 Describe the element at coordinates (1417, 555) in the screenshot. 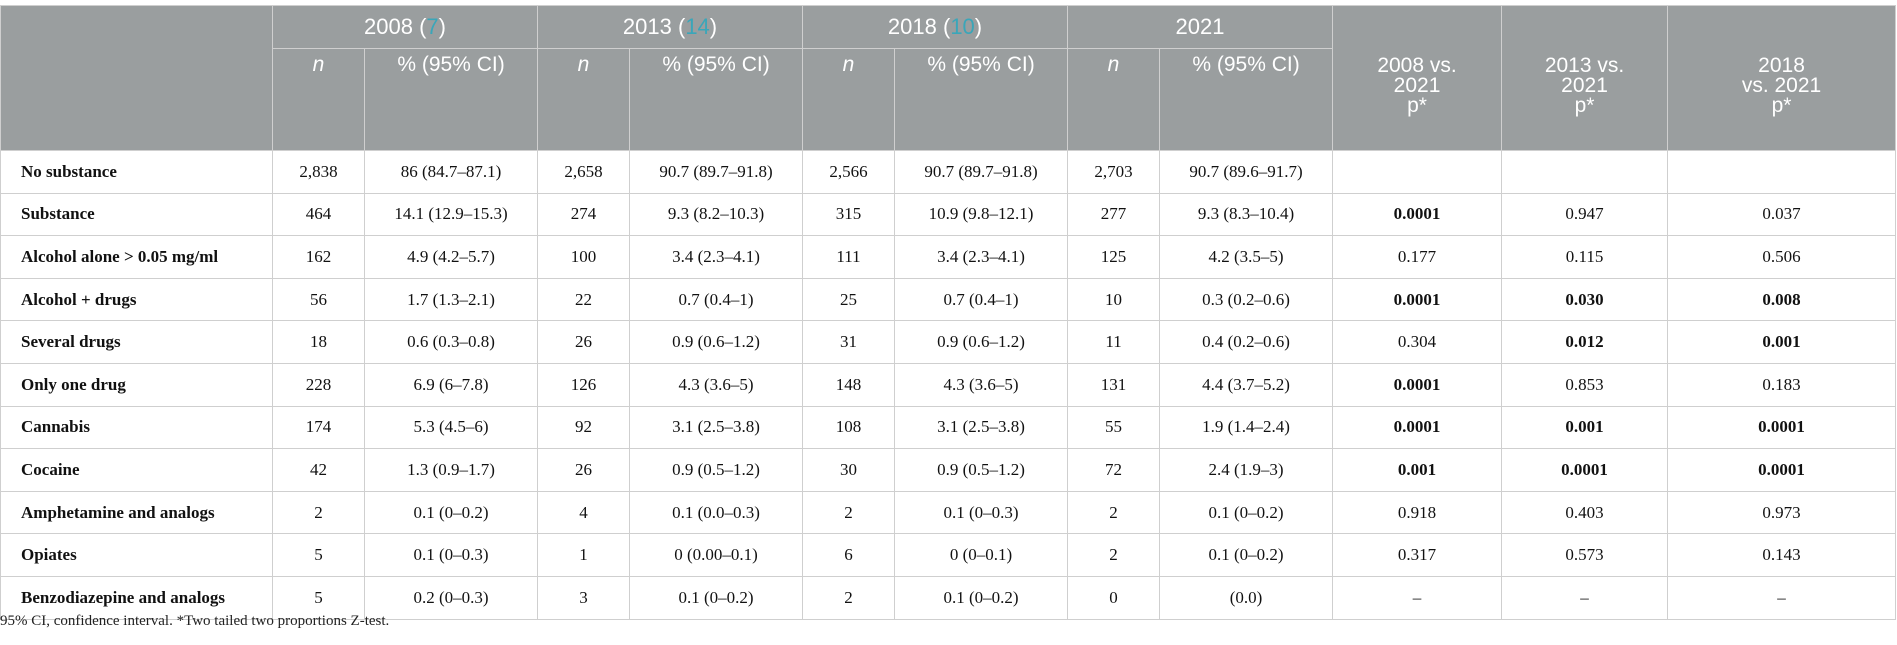

I see `p-value-cell: 0.317` at that location.